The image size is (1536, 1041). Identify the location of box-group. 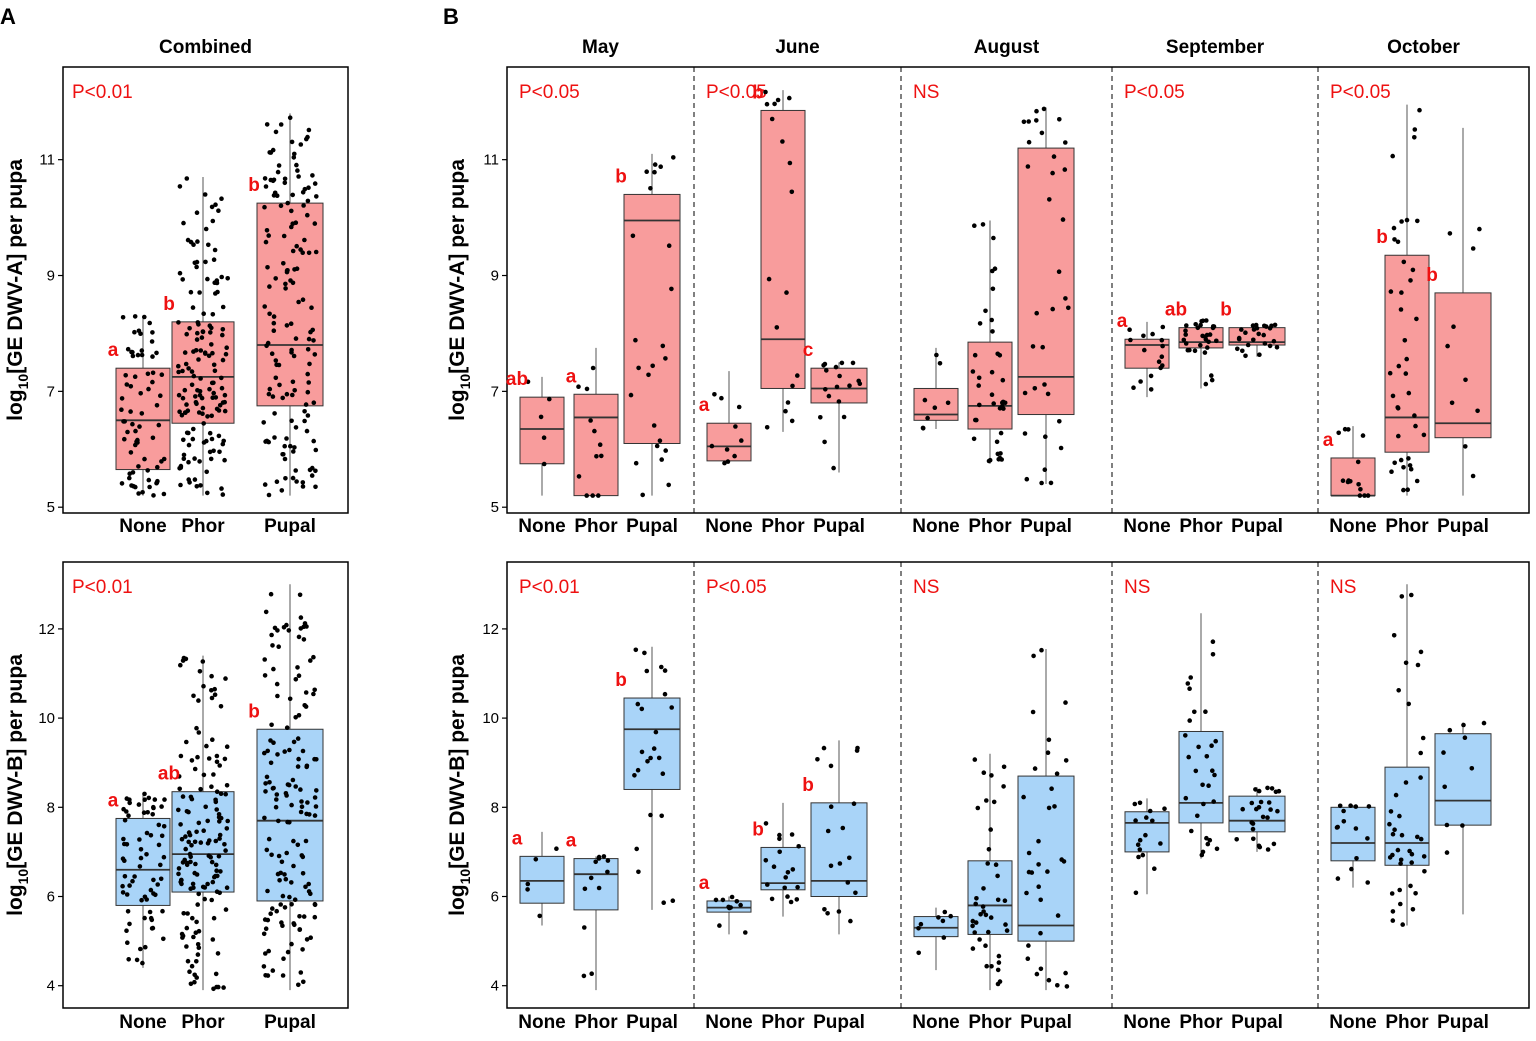
(1147, 847).